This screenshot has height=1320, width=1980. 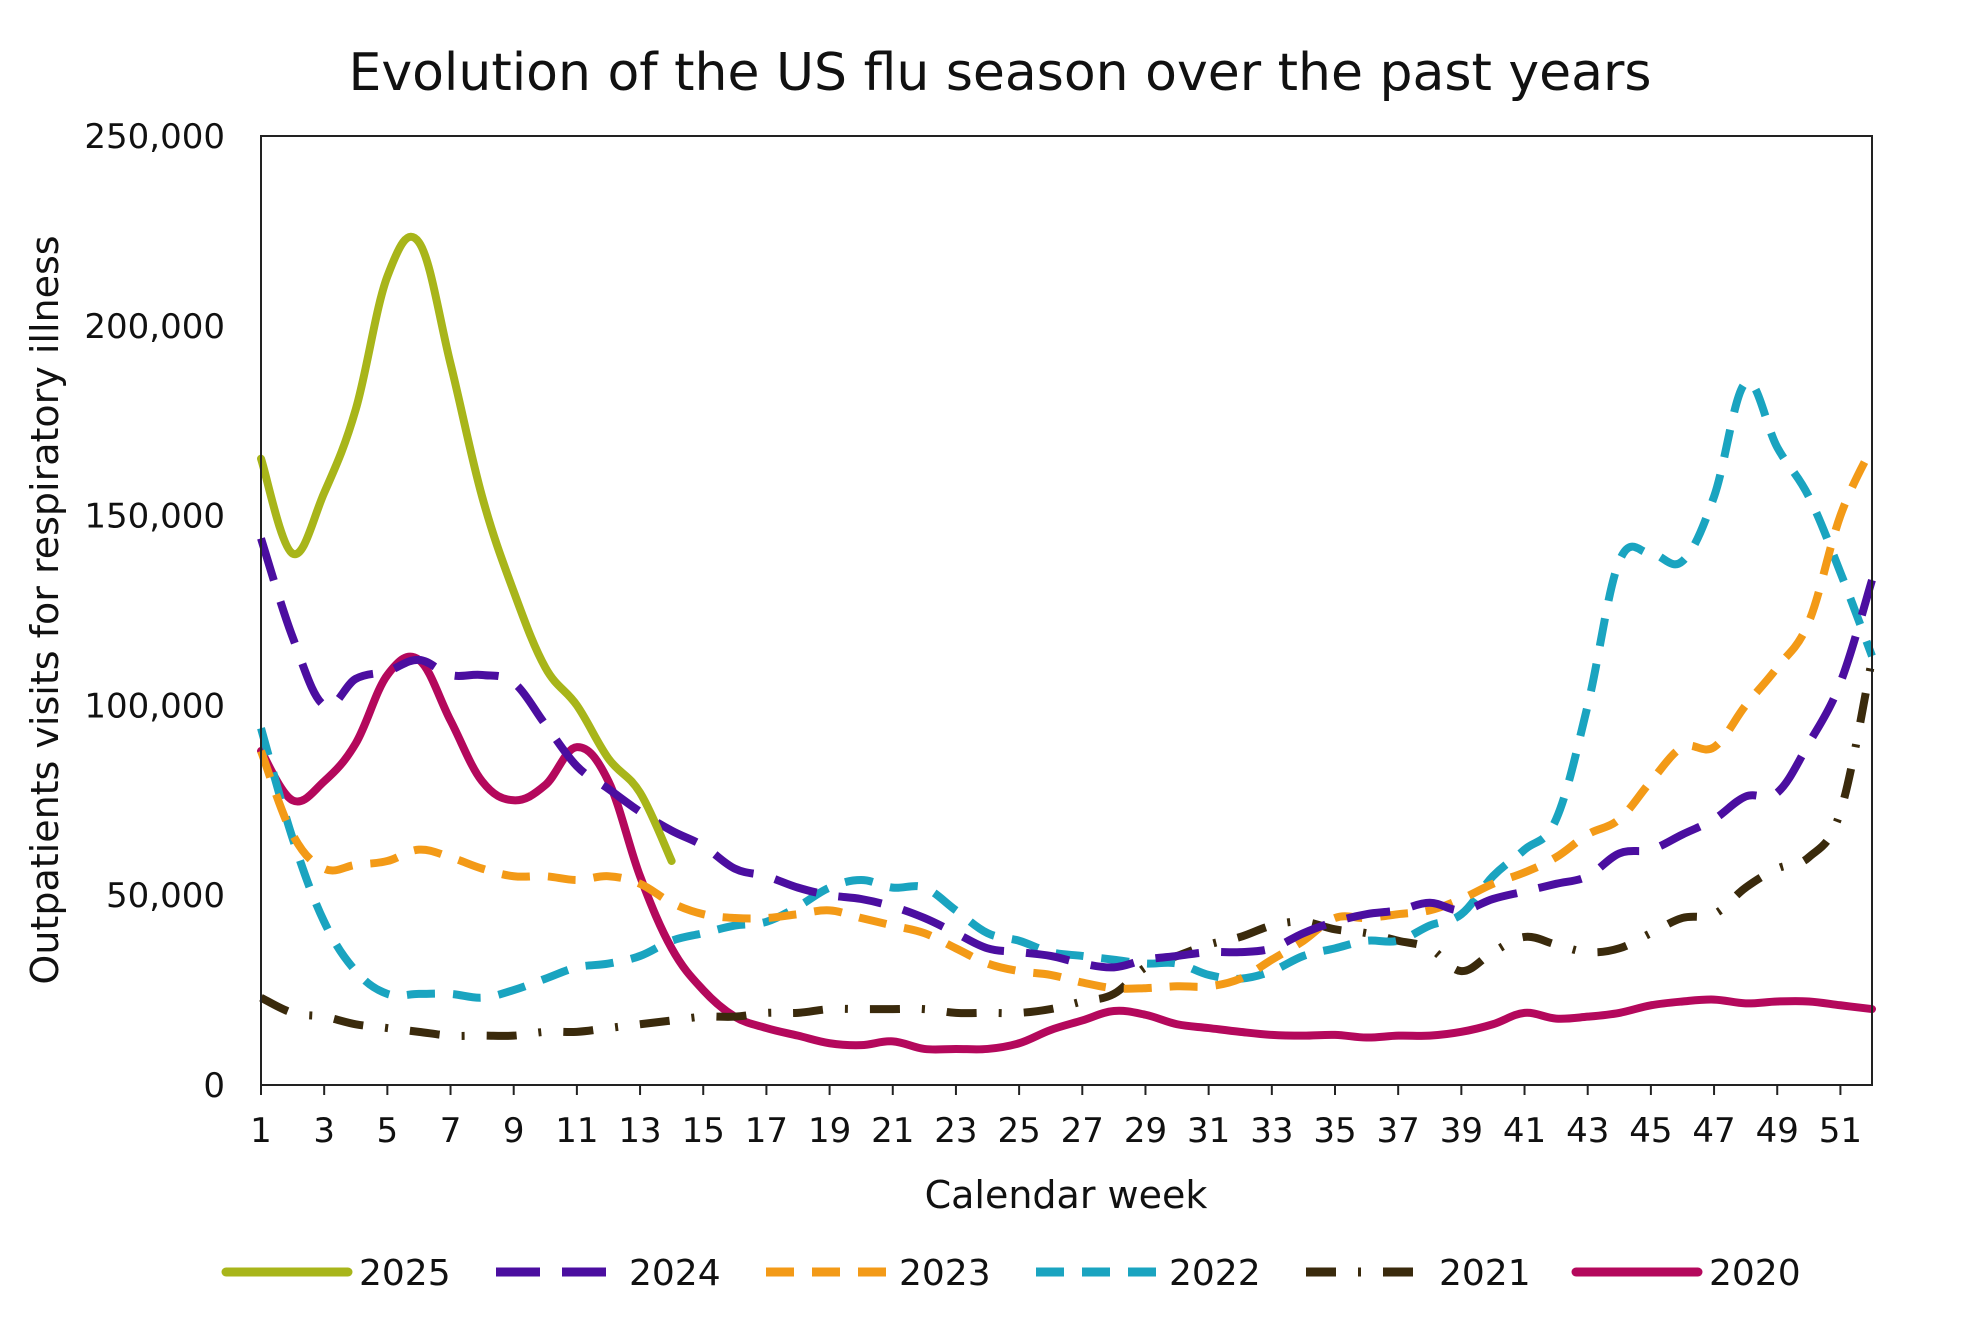 I want to click on y-axis-ticks: 0 50,000 100,000 150,000 200,000 250,000, so click(x=154, y=611).